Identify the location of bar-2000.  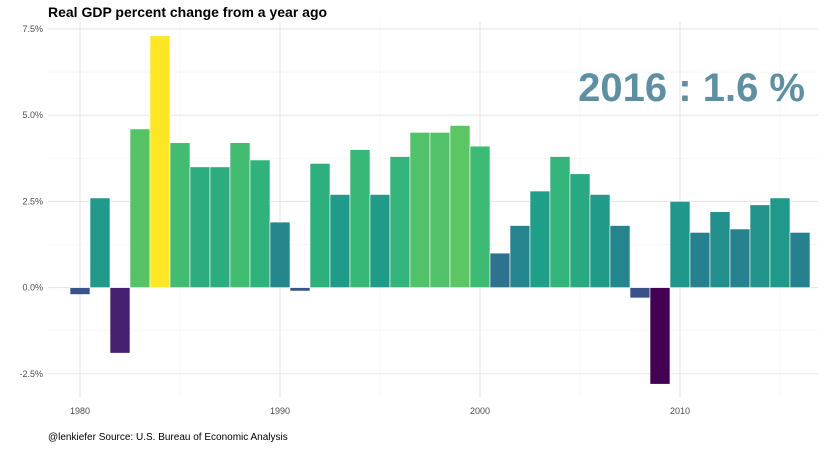
(480, 216).